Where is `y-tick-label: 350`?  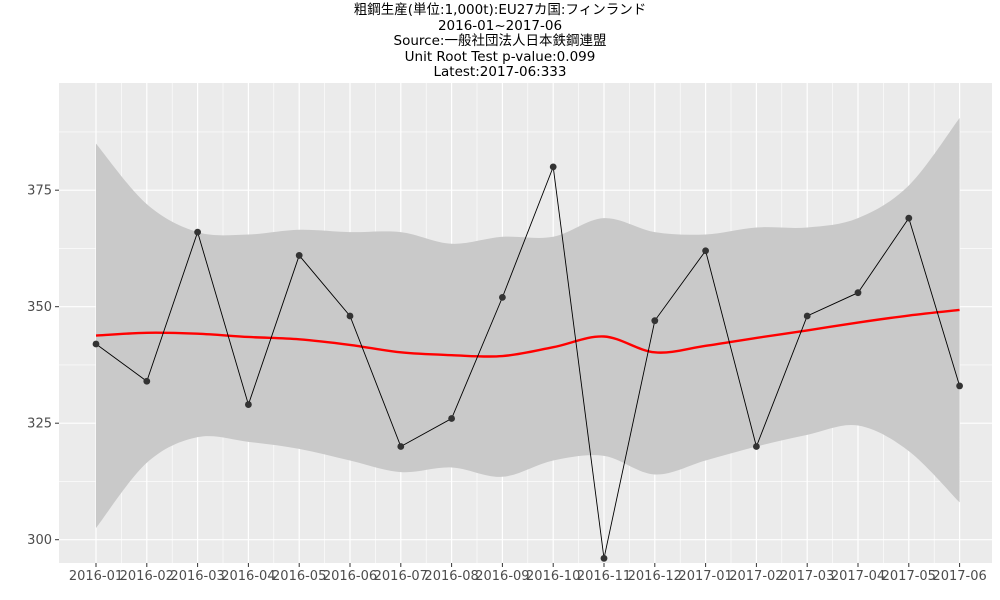 y-tick-label: 350 is located at coordinates (39, 307).